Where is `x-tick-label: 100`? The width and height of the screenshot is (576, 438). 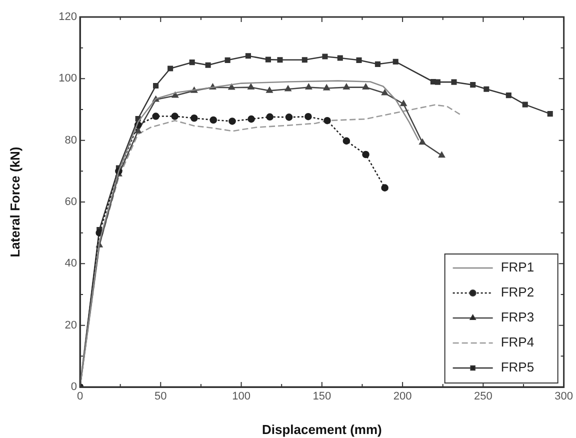 x-tick-label: 100 is located at coordinates (241, 396).